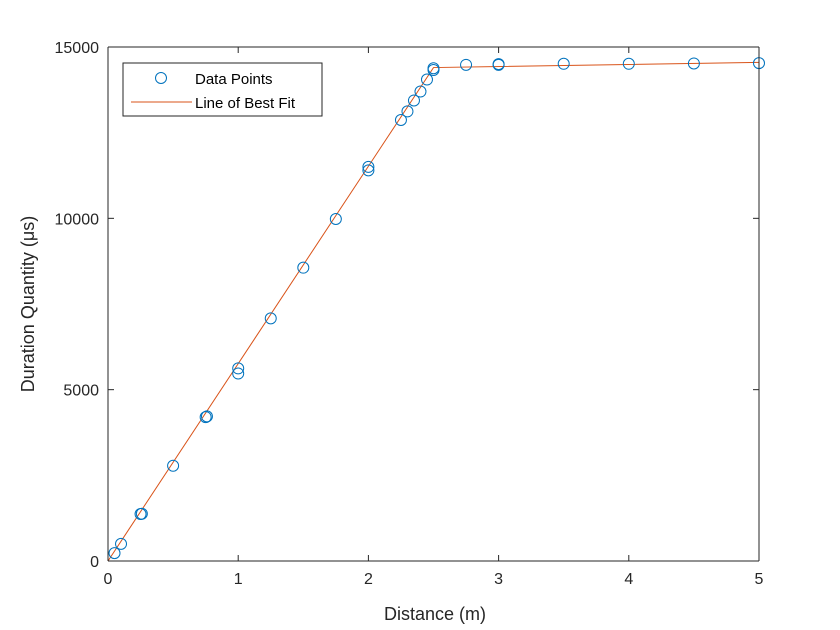  Describe the element at coordinates (77, 48) in the screenshot. I see `y-tick-label: 15000` at that location.